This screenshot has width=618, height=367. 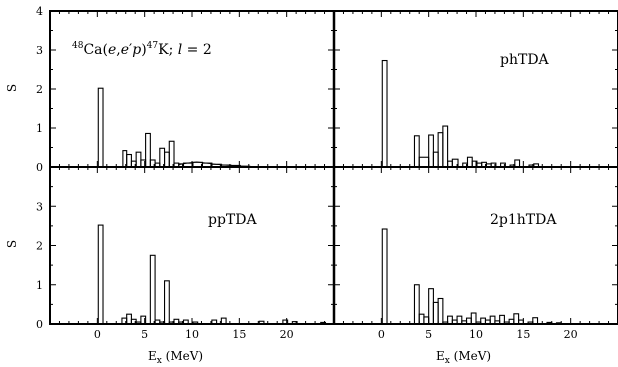 I want to click on panel-bottom-left-xlabel: Ex (MeV), so click(x=175, y=357).